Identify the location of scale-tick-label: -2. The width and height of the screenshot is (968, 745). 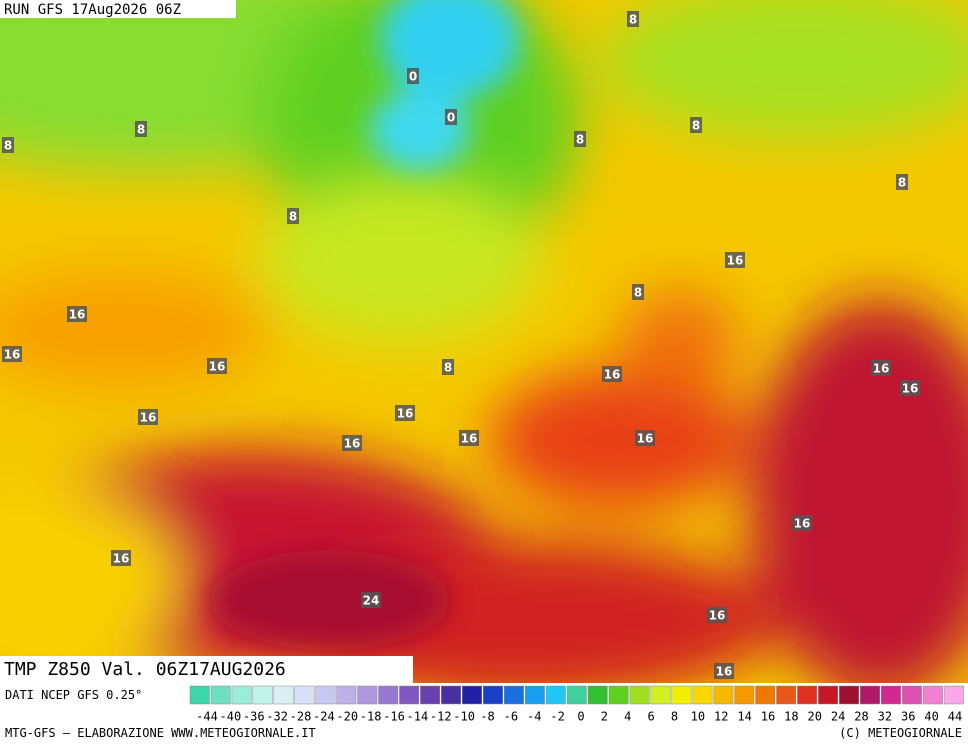
(557, 717).